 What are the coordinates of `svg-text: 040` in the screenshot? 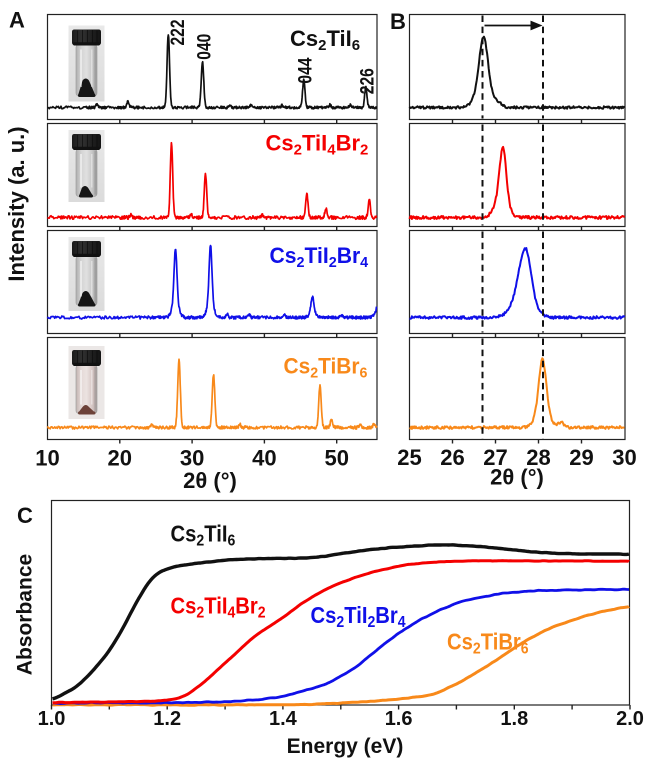 It's located at (204, 47).